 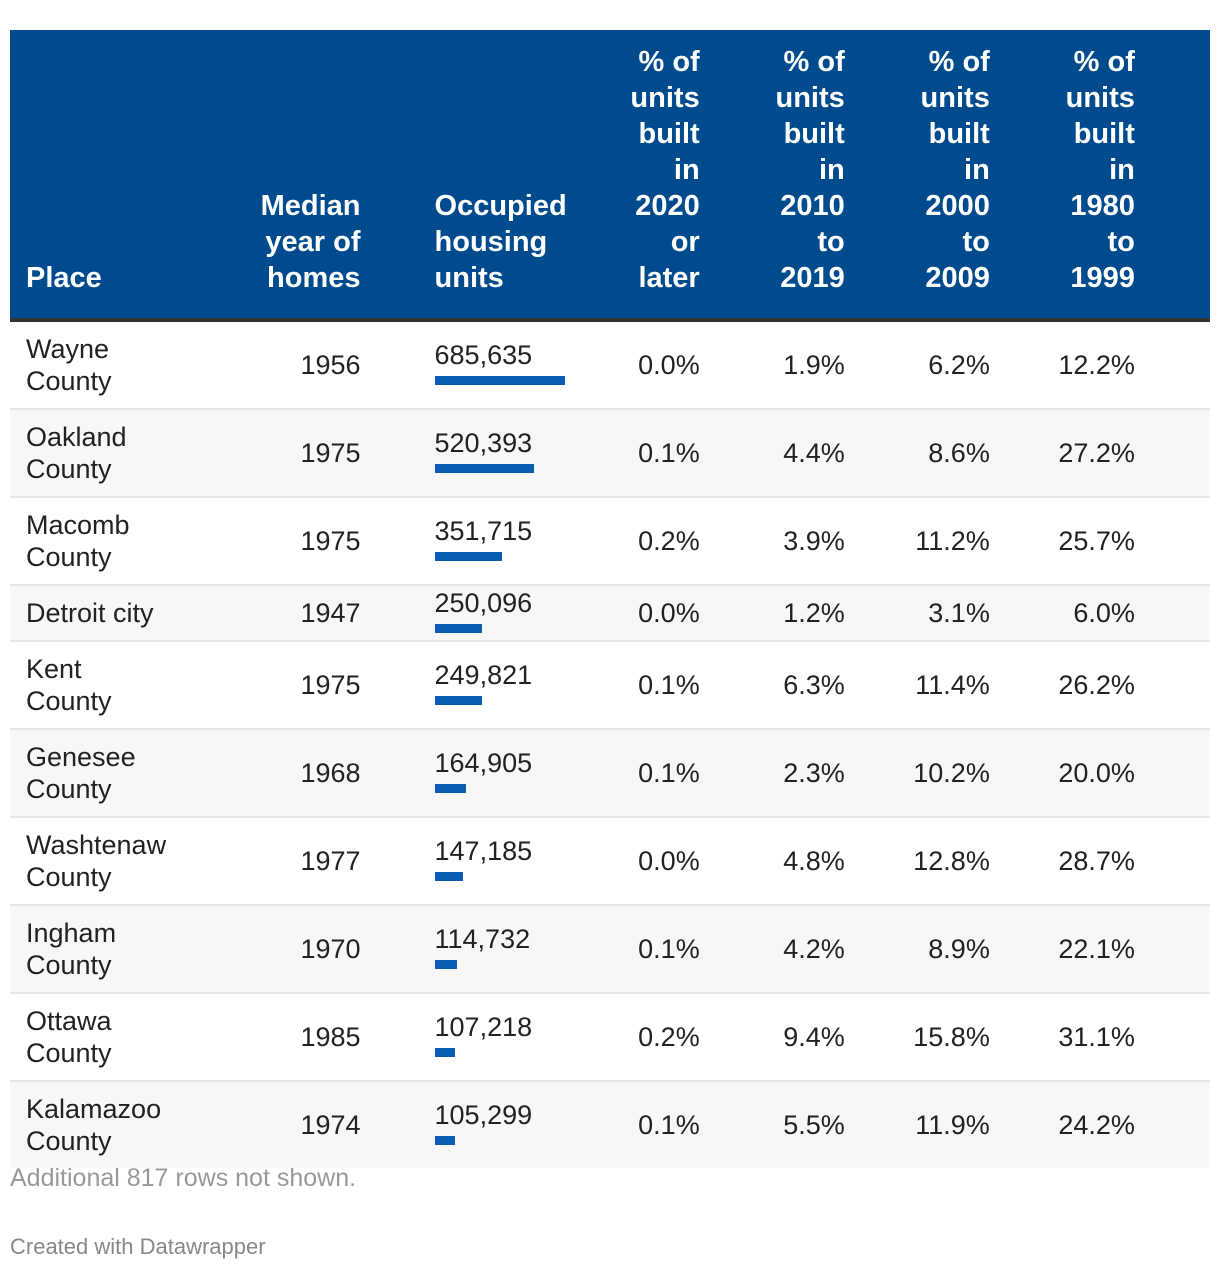 What do you see at coordinates (782, 453) in the screenshot?
I see `cell-pct-2010-2019: 4.4%` at bounding box center [782, 453].